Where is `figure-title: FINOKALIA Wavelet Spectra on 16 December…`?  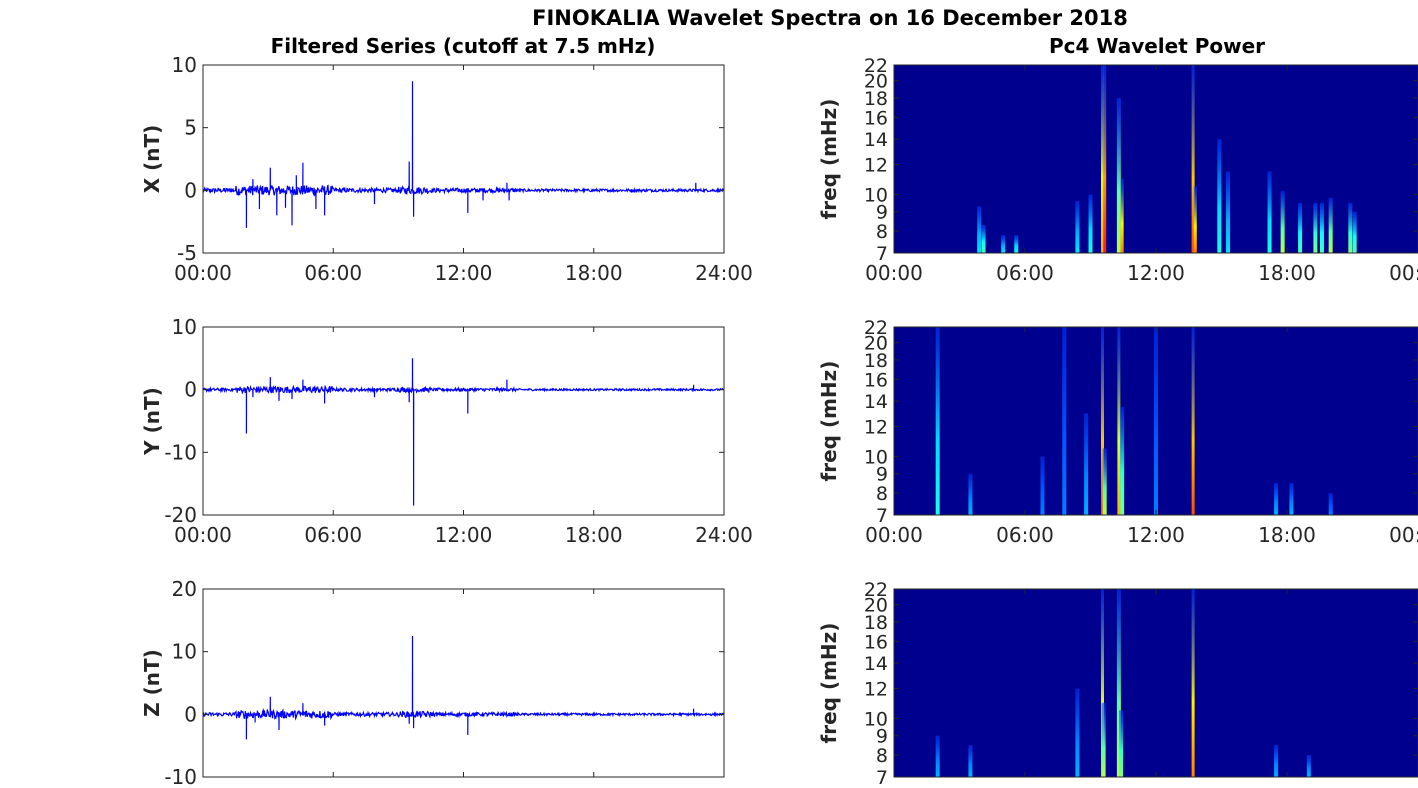 figure-title: FINOKALIA Wavelet Spectra on 16 December… is located at coordinates (830, 18).